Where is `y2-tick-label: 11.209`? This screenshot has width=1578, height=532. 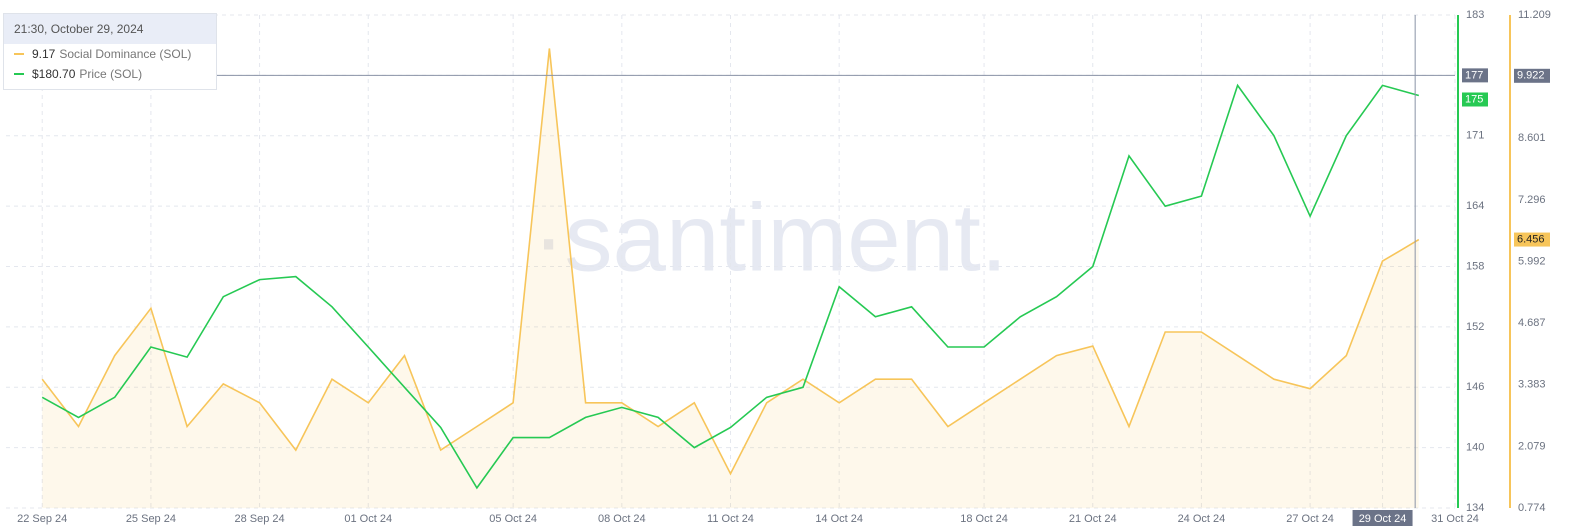 y2-tick-label: 11.209 is located at coordinates (1534, 15).